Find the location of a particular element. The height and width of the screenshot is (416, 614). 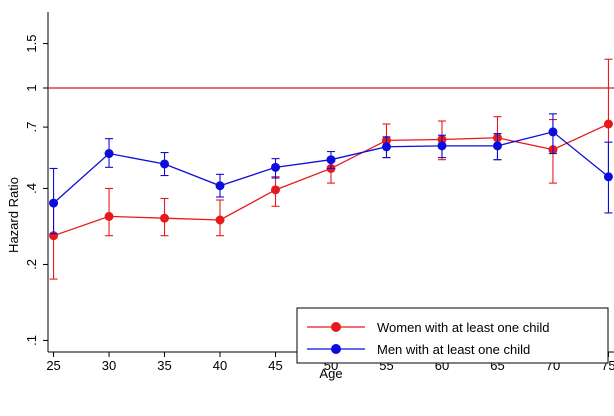

legend-label-men: Men with at least one child is located at coordinates (453, 349).